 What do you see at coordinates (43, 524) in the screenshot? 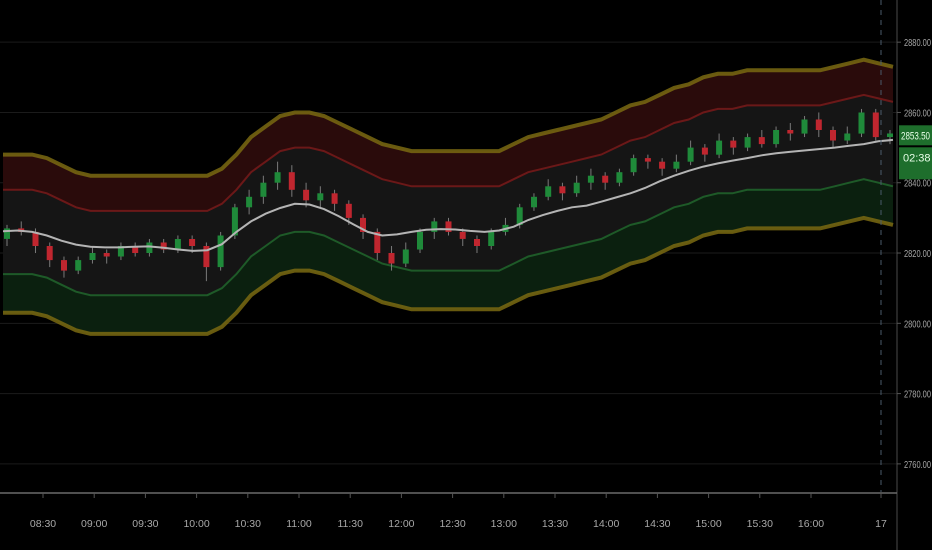
I see `time-tick-label-0: 08:30` at bounding box center [43, 524].